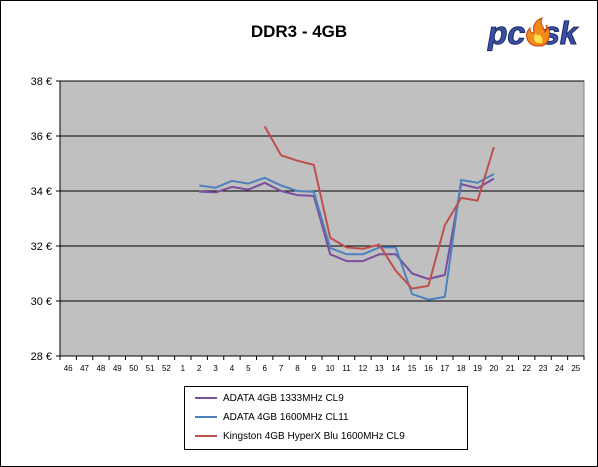  Describe the element at coordinates (150, 368) in the screenshot. I see `x-tick-label: 51` at that location.